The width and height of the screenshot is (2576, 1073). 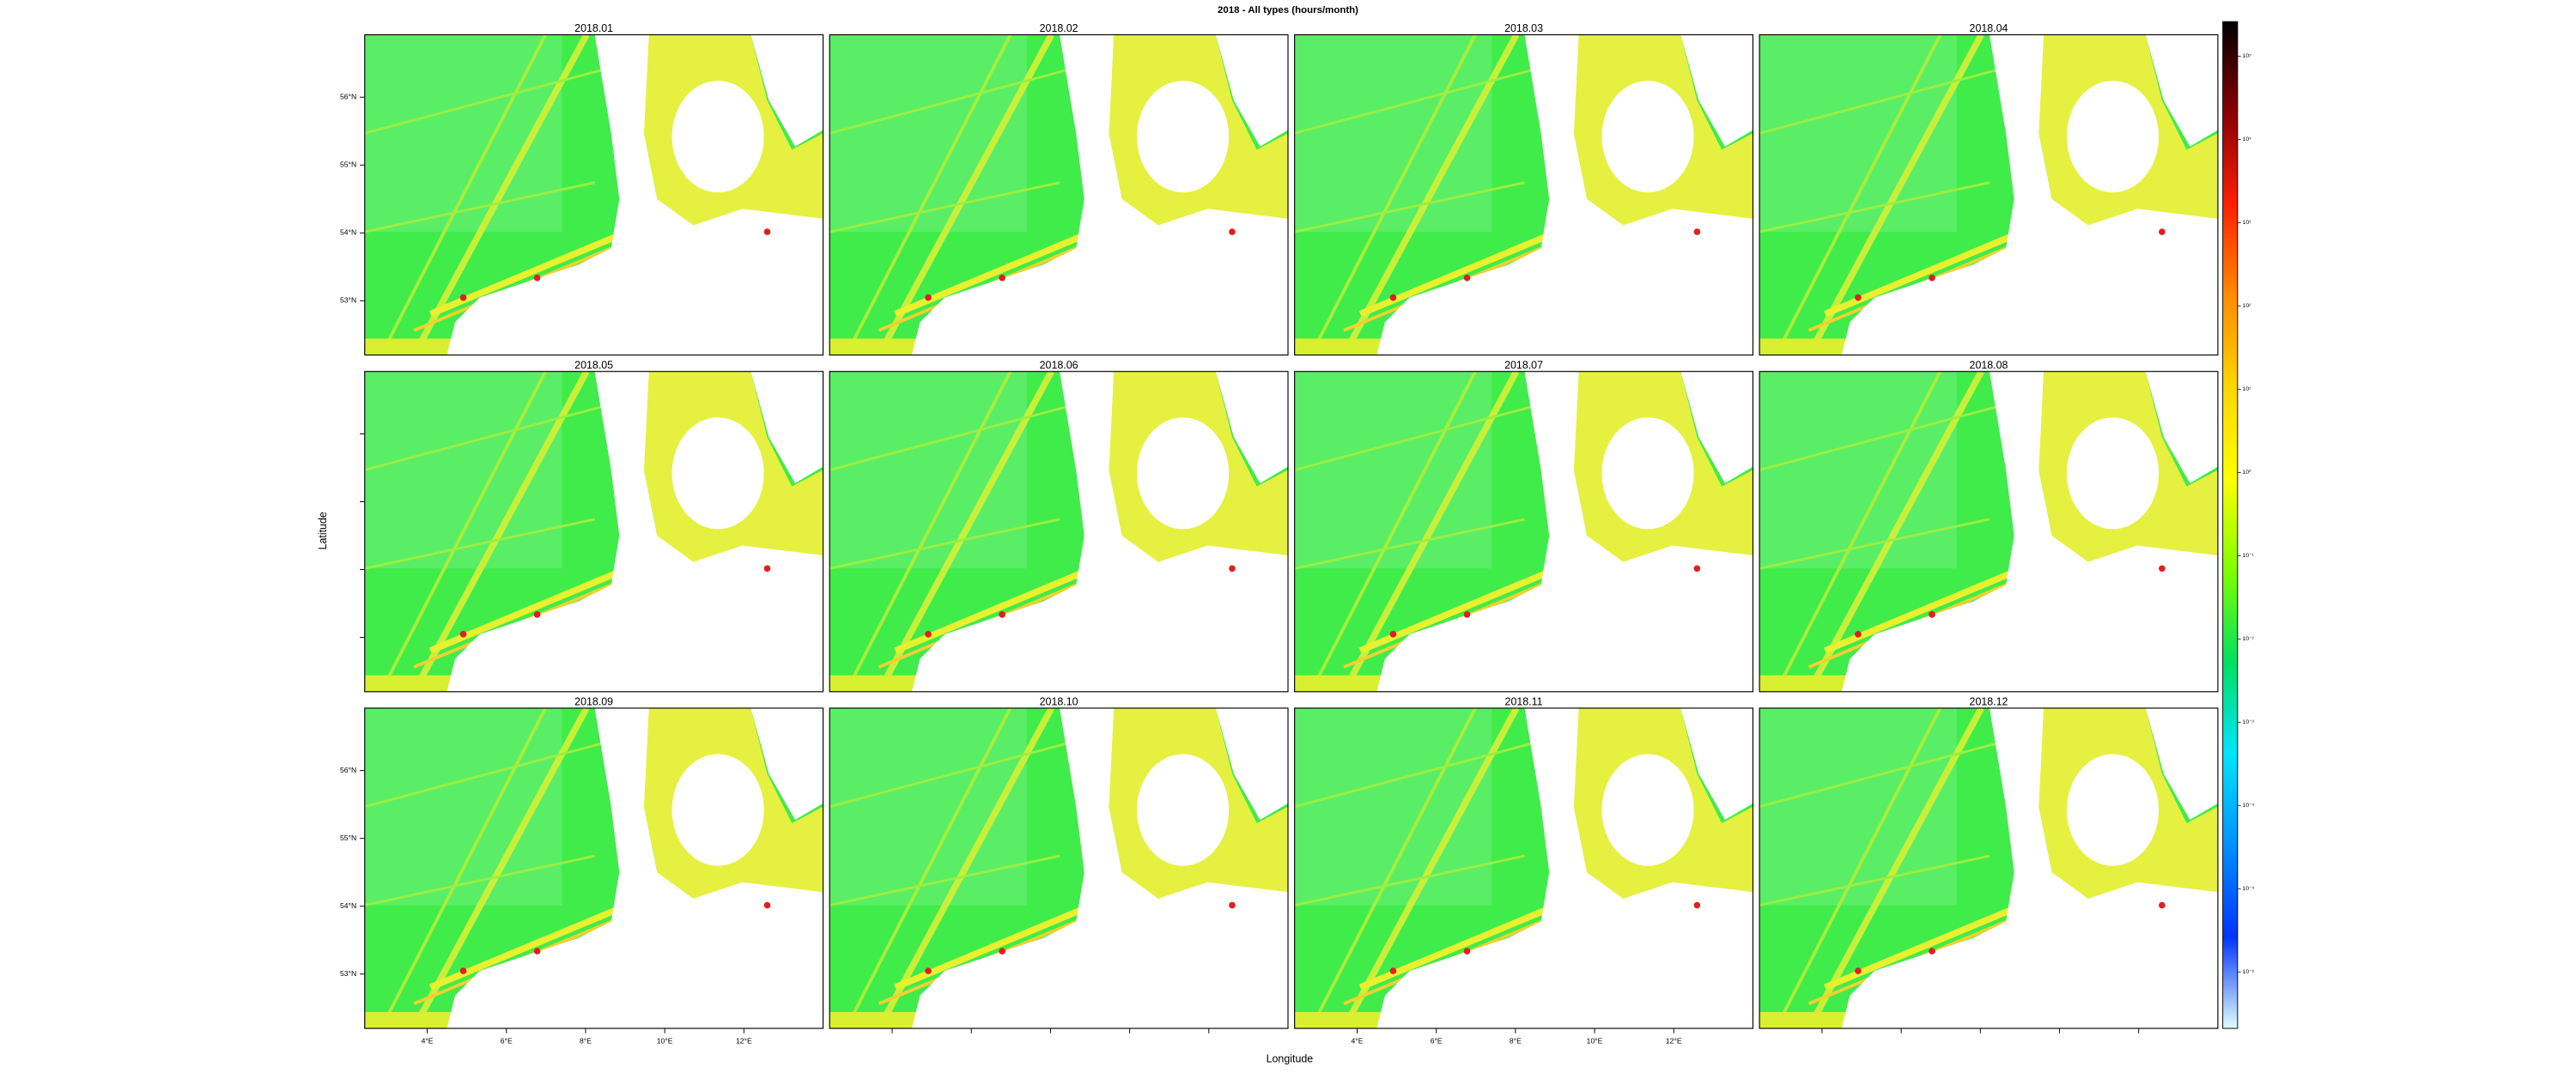 I want to click on panel-title: 2018.01, so click(x=594, y=28).